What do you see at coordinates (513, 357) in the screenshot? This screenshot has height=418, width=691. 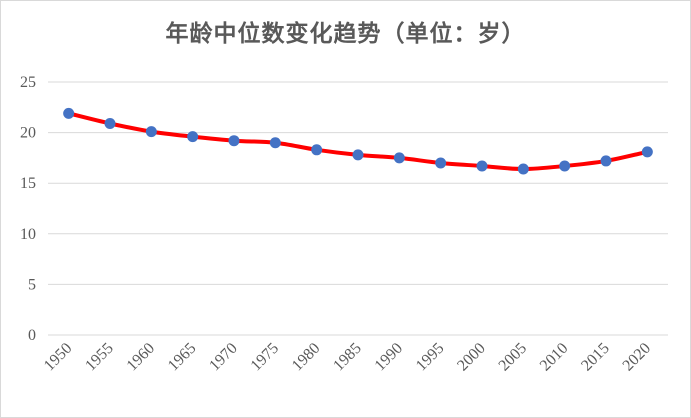 I see `x-tick-label: 2005` at bounding box center [513, 357].